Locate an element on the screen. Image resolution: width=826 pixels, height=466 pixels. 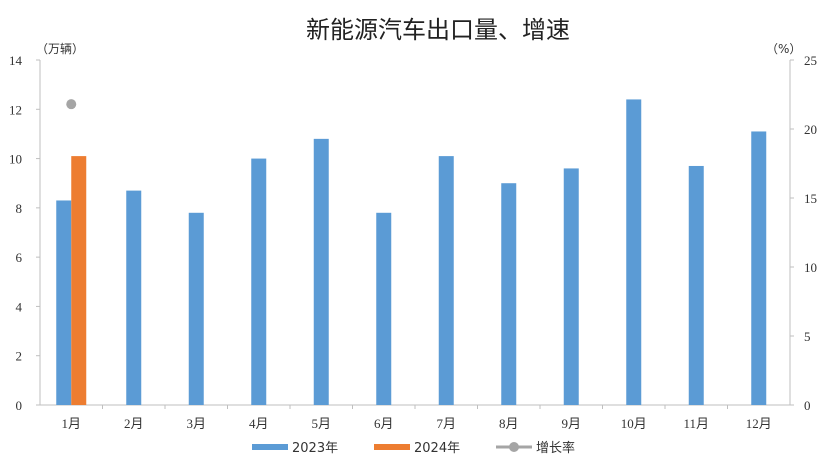
left-tick-label: 8 is located at coordinates (19, 208).